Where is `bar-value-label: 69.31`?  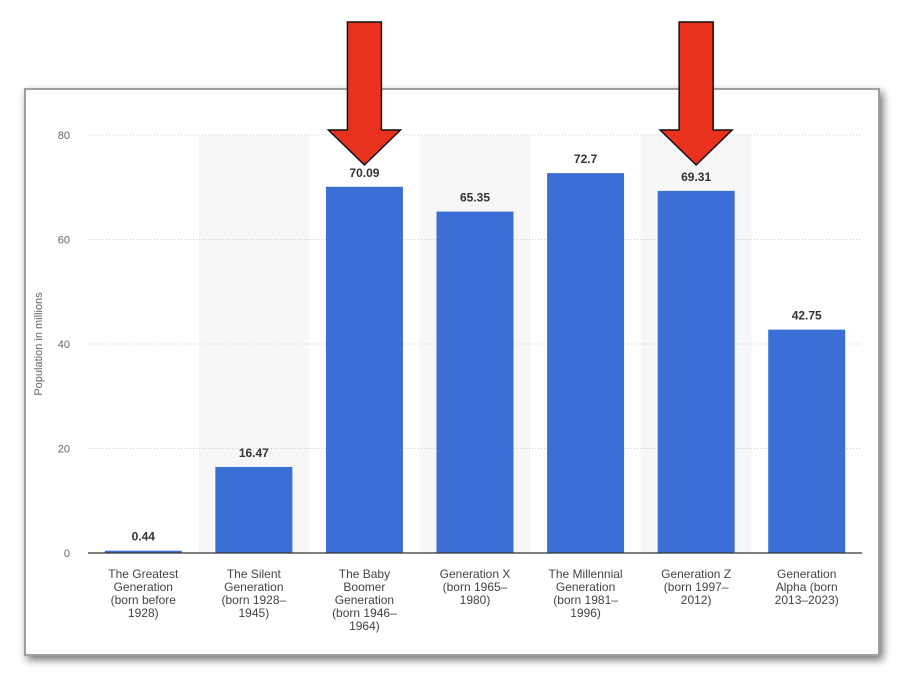
bar-value-label: 69.31 is located at coordinates (696, 177).